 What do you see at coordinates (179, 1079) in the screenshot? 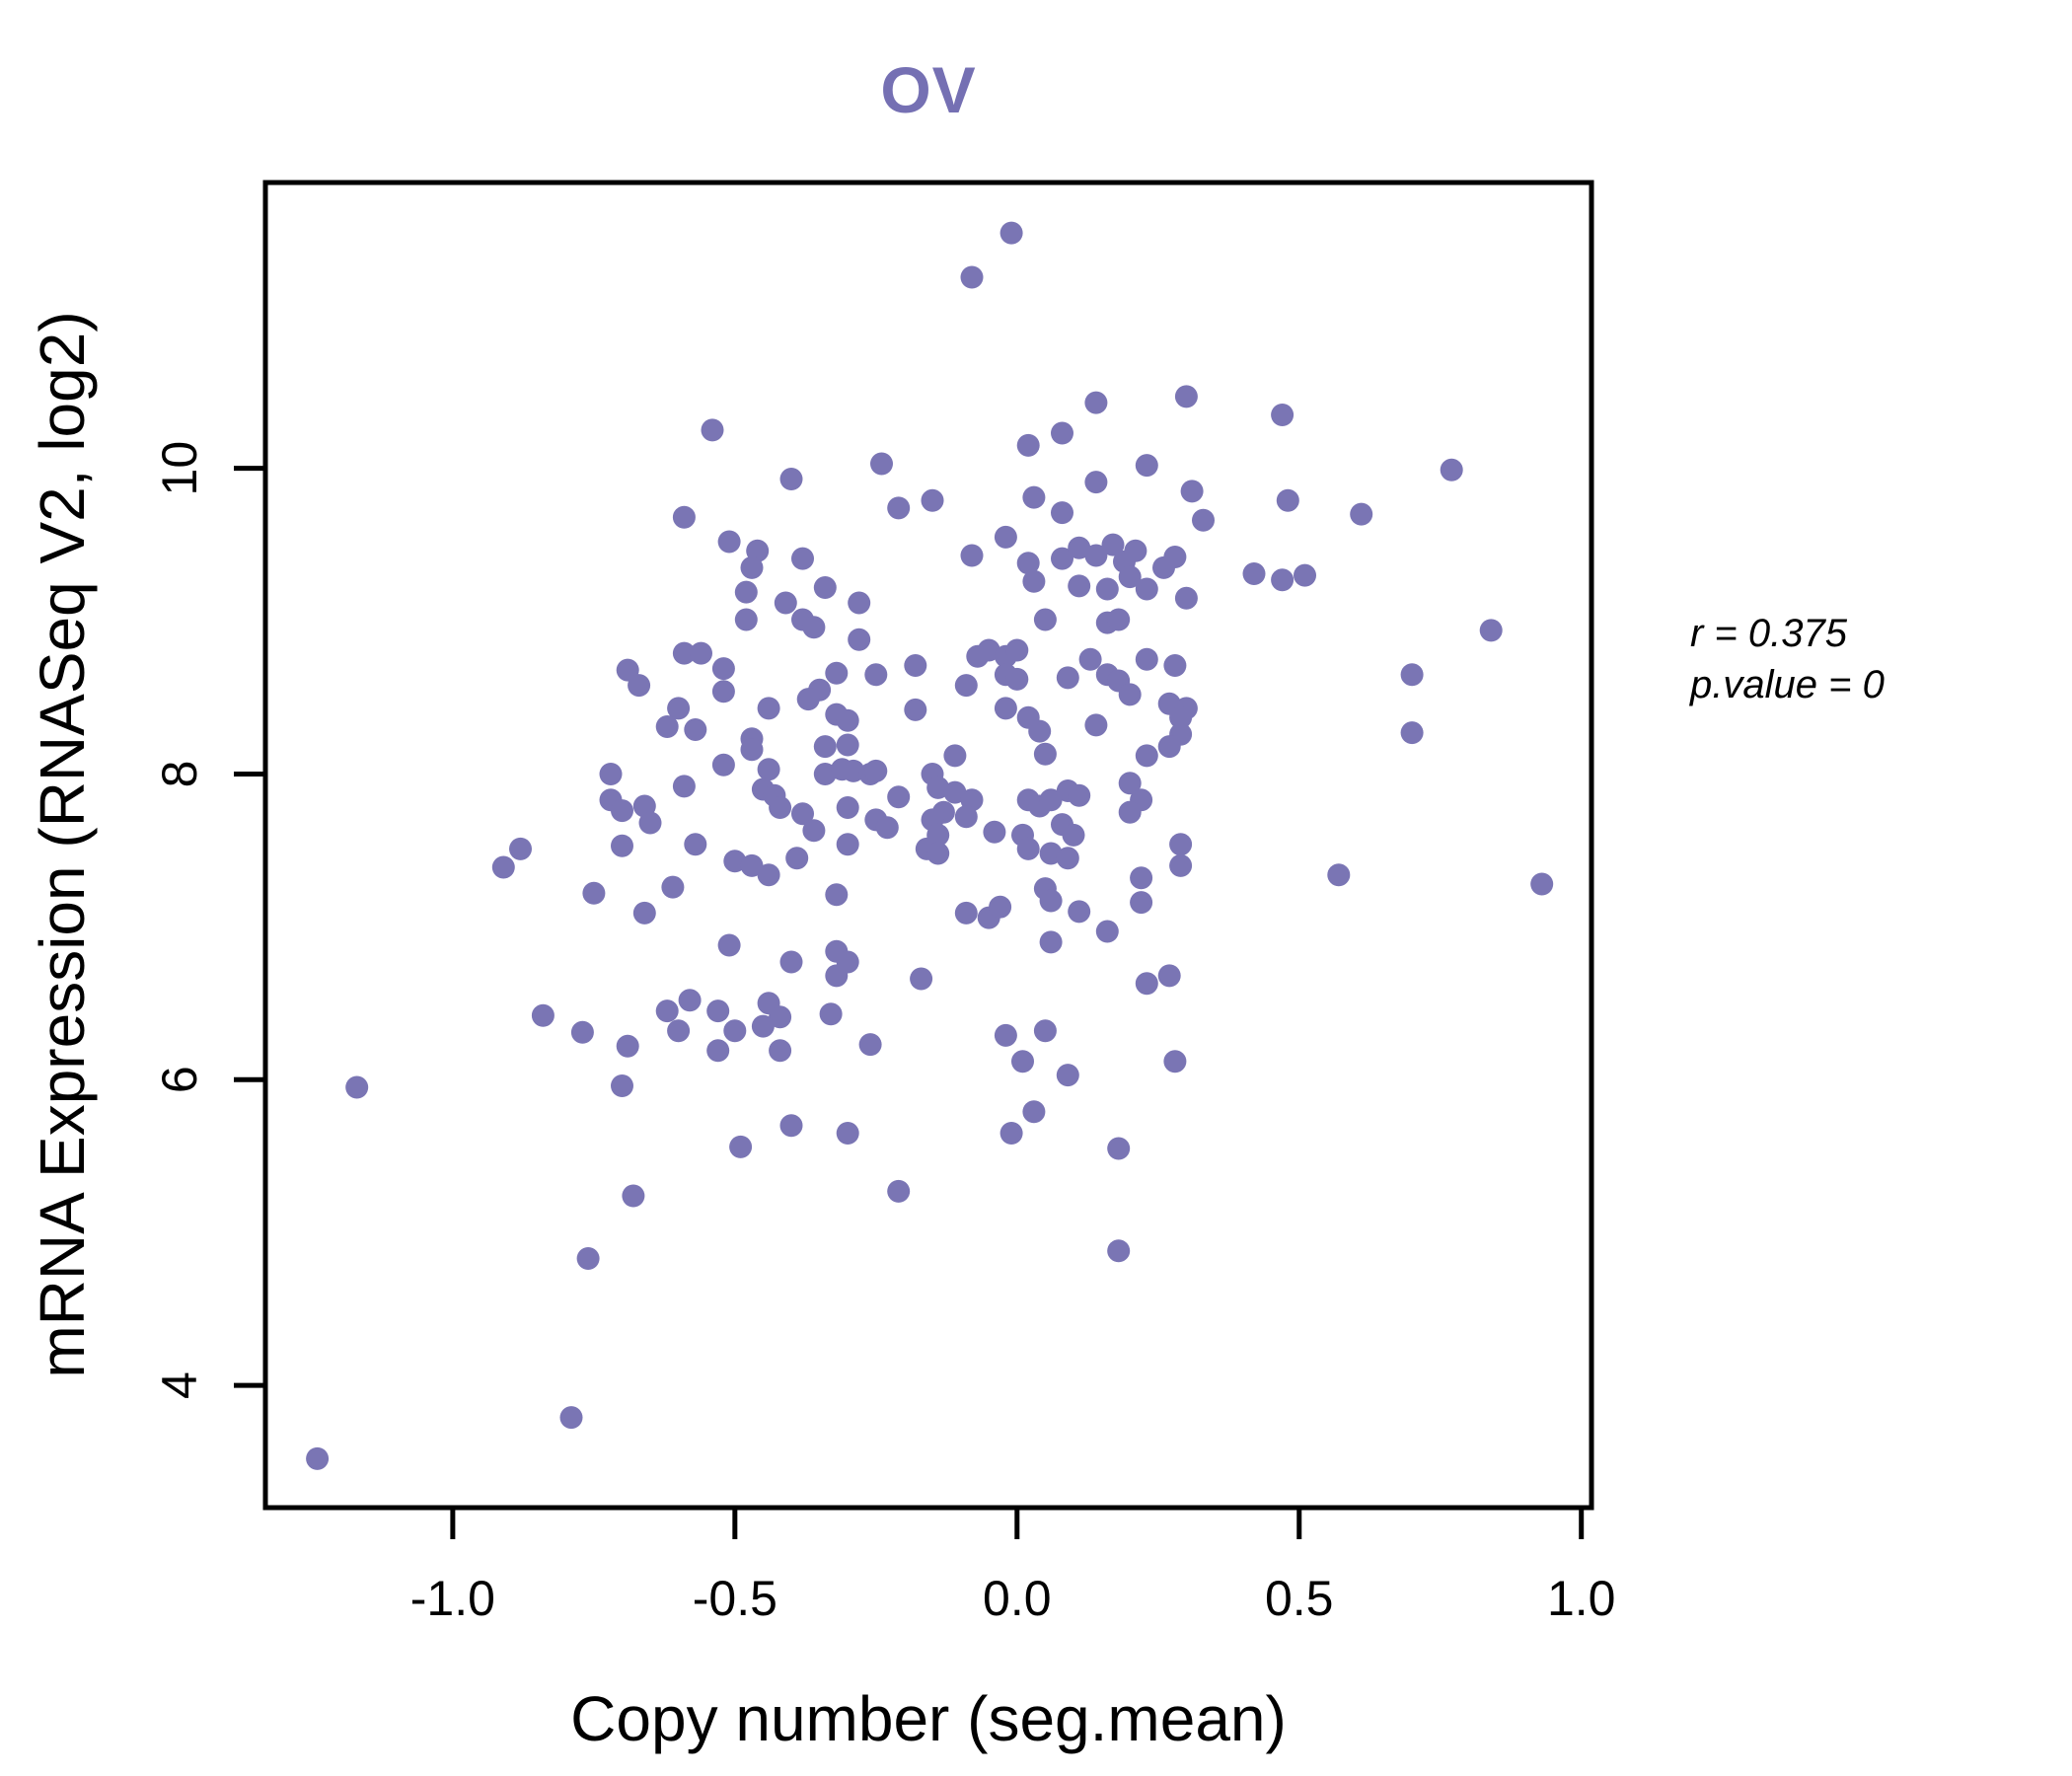
I see `y-tick-label: 6` at bounding box center [179, 1079].